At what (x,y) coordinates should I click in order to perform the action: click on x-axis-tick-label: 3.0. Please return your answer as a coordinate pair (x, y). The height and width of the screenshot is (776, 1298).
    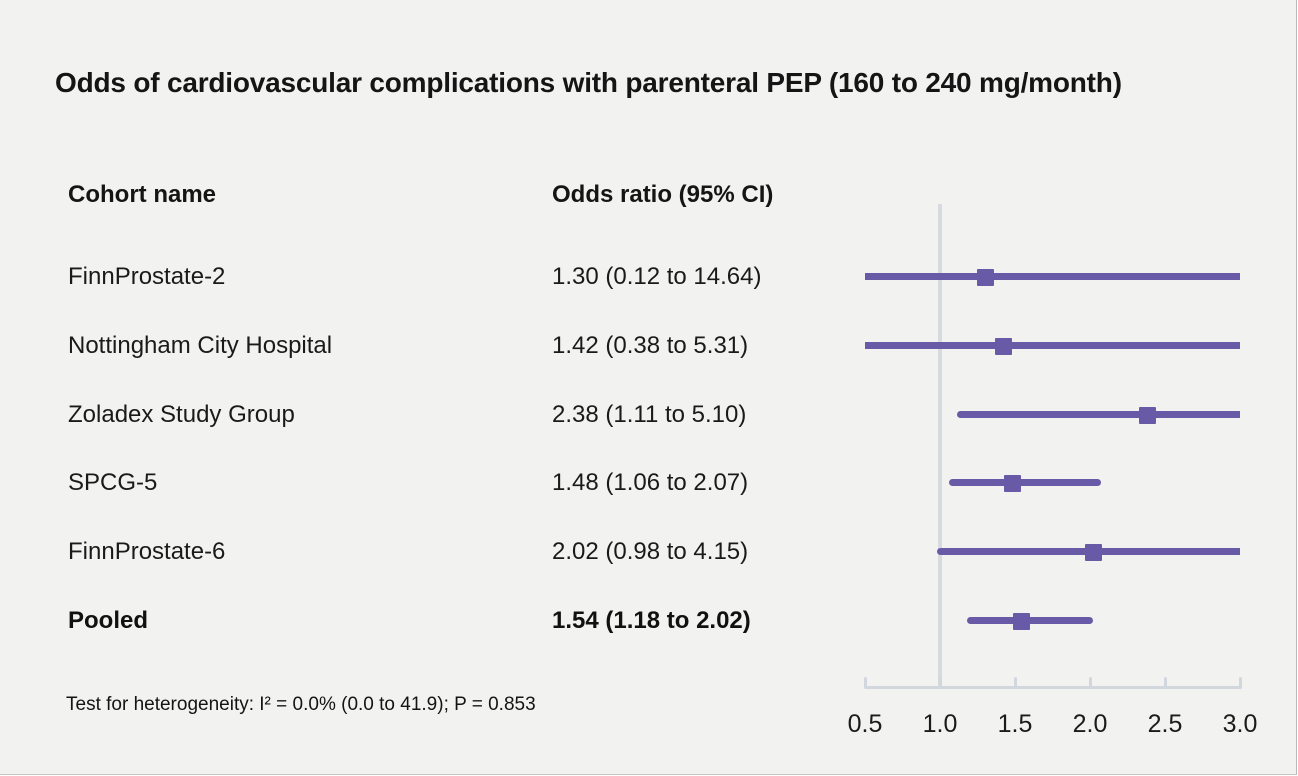
    Looking at the image, I should click on (1240, 724).